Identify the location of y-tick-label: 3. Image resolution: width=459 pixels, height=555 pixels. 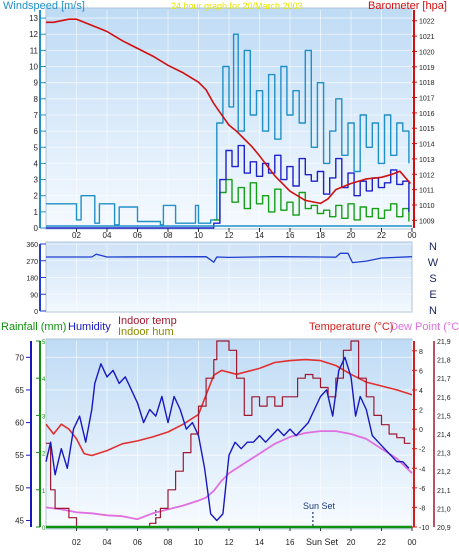
(36, 180).